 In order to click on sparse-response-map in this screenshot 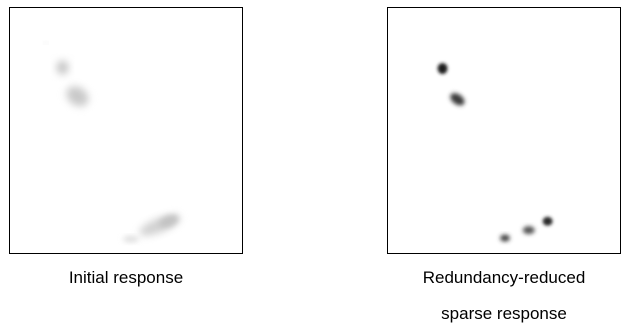, I will do `click(495, 152)`.